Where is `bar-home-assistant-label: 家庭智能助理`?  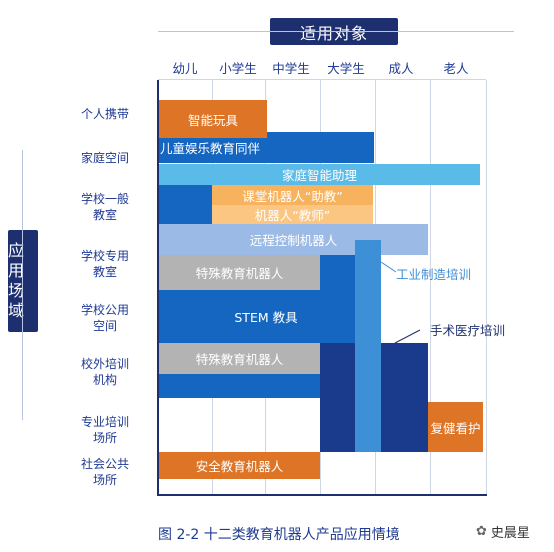 bar-home-assistant-label: 家庭智能助理 is located at coordinates (319, 175).